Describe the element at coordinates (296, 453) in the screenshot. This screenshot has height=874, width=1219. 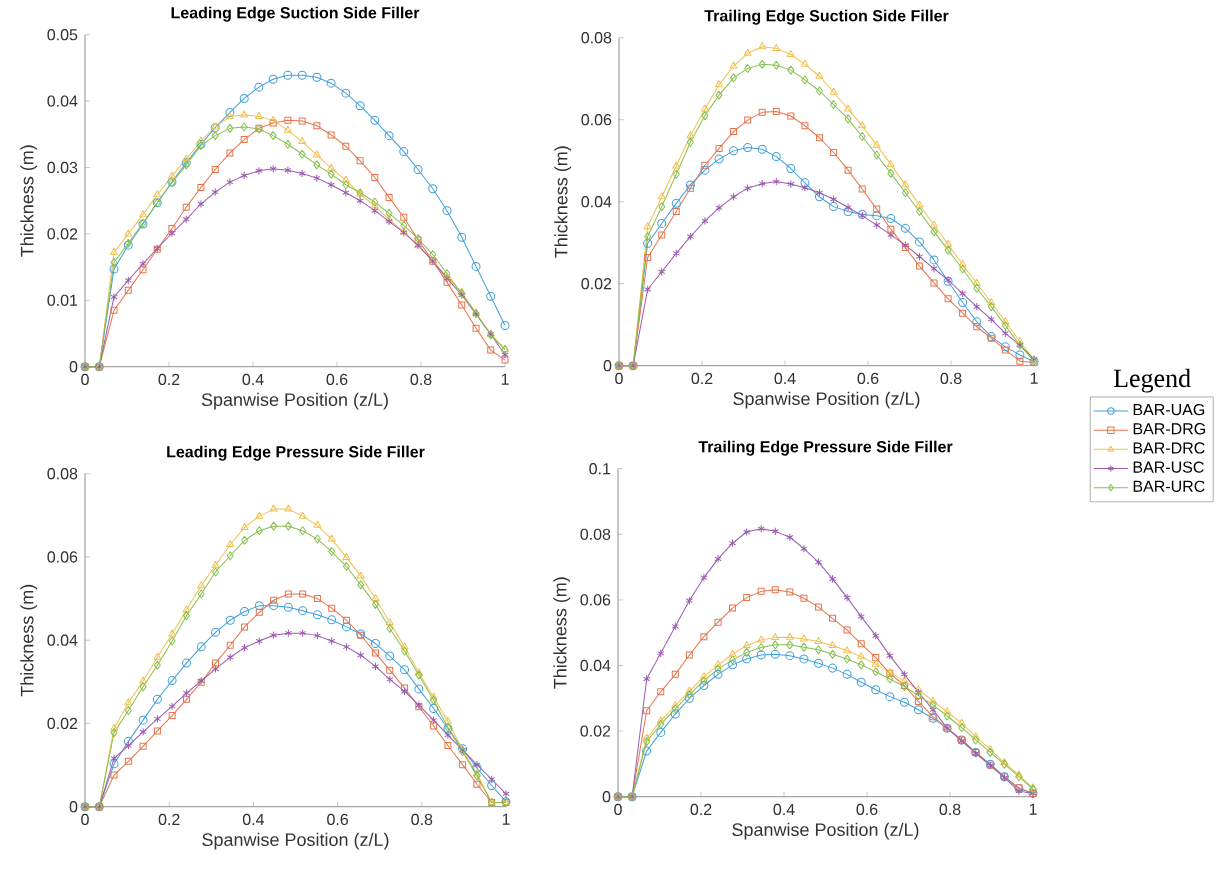
I see `chart-title: Leading Edge Pressure Side Filler` at that location.